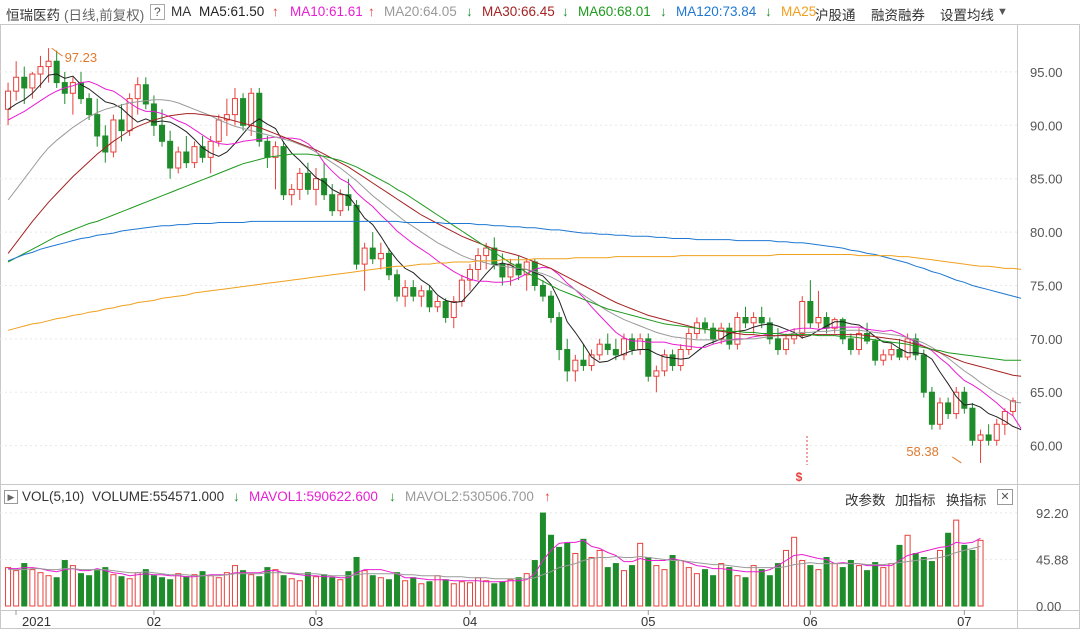 This screenshot has height=629, width=1080. Describe the element at coordinates (11, 497) in the screenshot. I see `volume-menu-icon: ▶` at that location.